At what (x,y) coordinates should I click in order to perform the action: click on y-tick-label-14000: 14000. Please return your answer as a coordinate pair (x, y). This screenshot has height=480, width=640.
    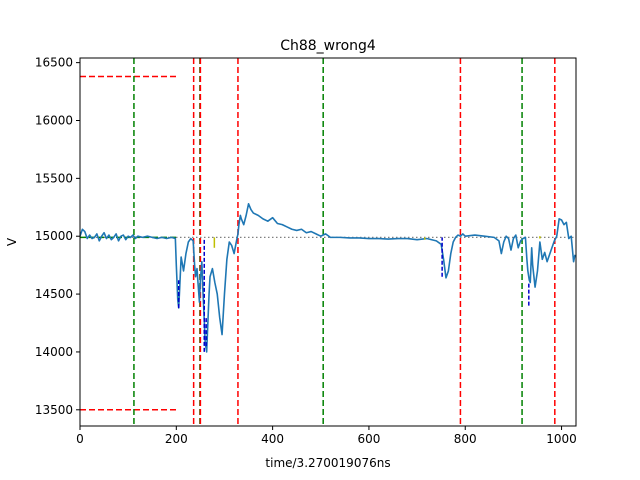
    Looking at the image, I should click on (54, 352).